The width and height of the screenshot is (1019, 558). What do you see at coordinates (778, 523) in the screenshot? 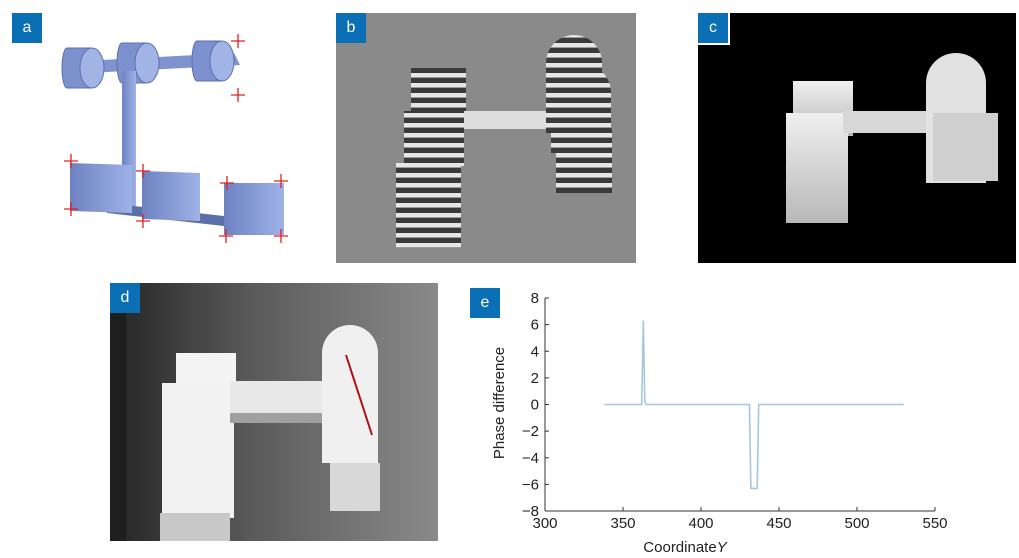
I see `x-tick-label: 450` at bounding box center [778, 523].